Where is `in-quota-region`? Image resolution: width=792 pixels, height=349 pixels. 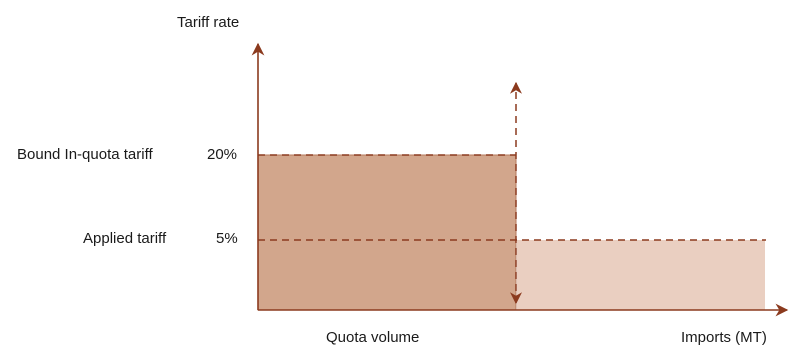 in-quota-region is located at coordinates (387, 232).